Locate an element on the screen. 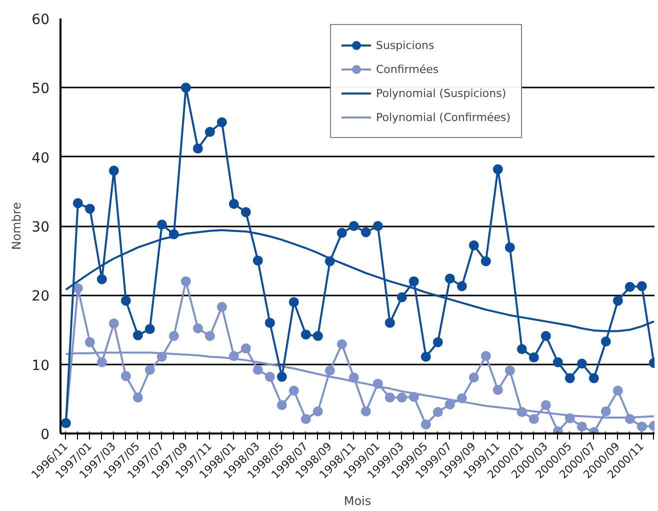 The height and width of the screenshot is (511, 658). y-tick-label: 10 is located at coordinates (41, 366).